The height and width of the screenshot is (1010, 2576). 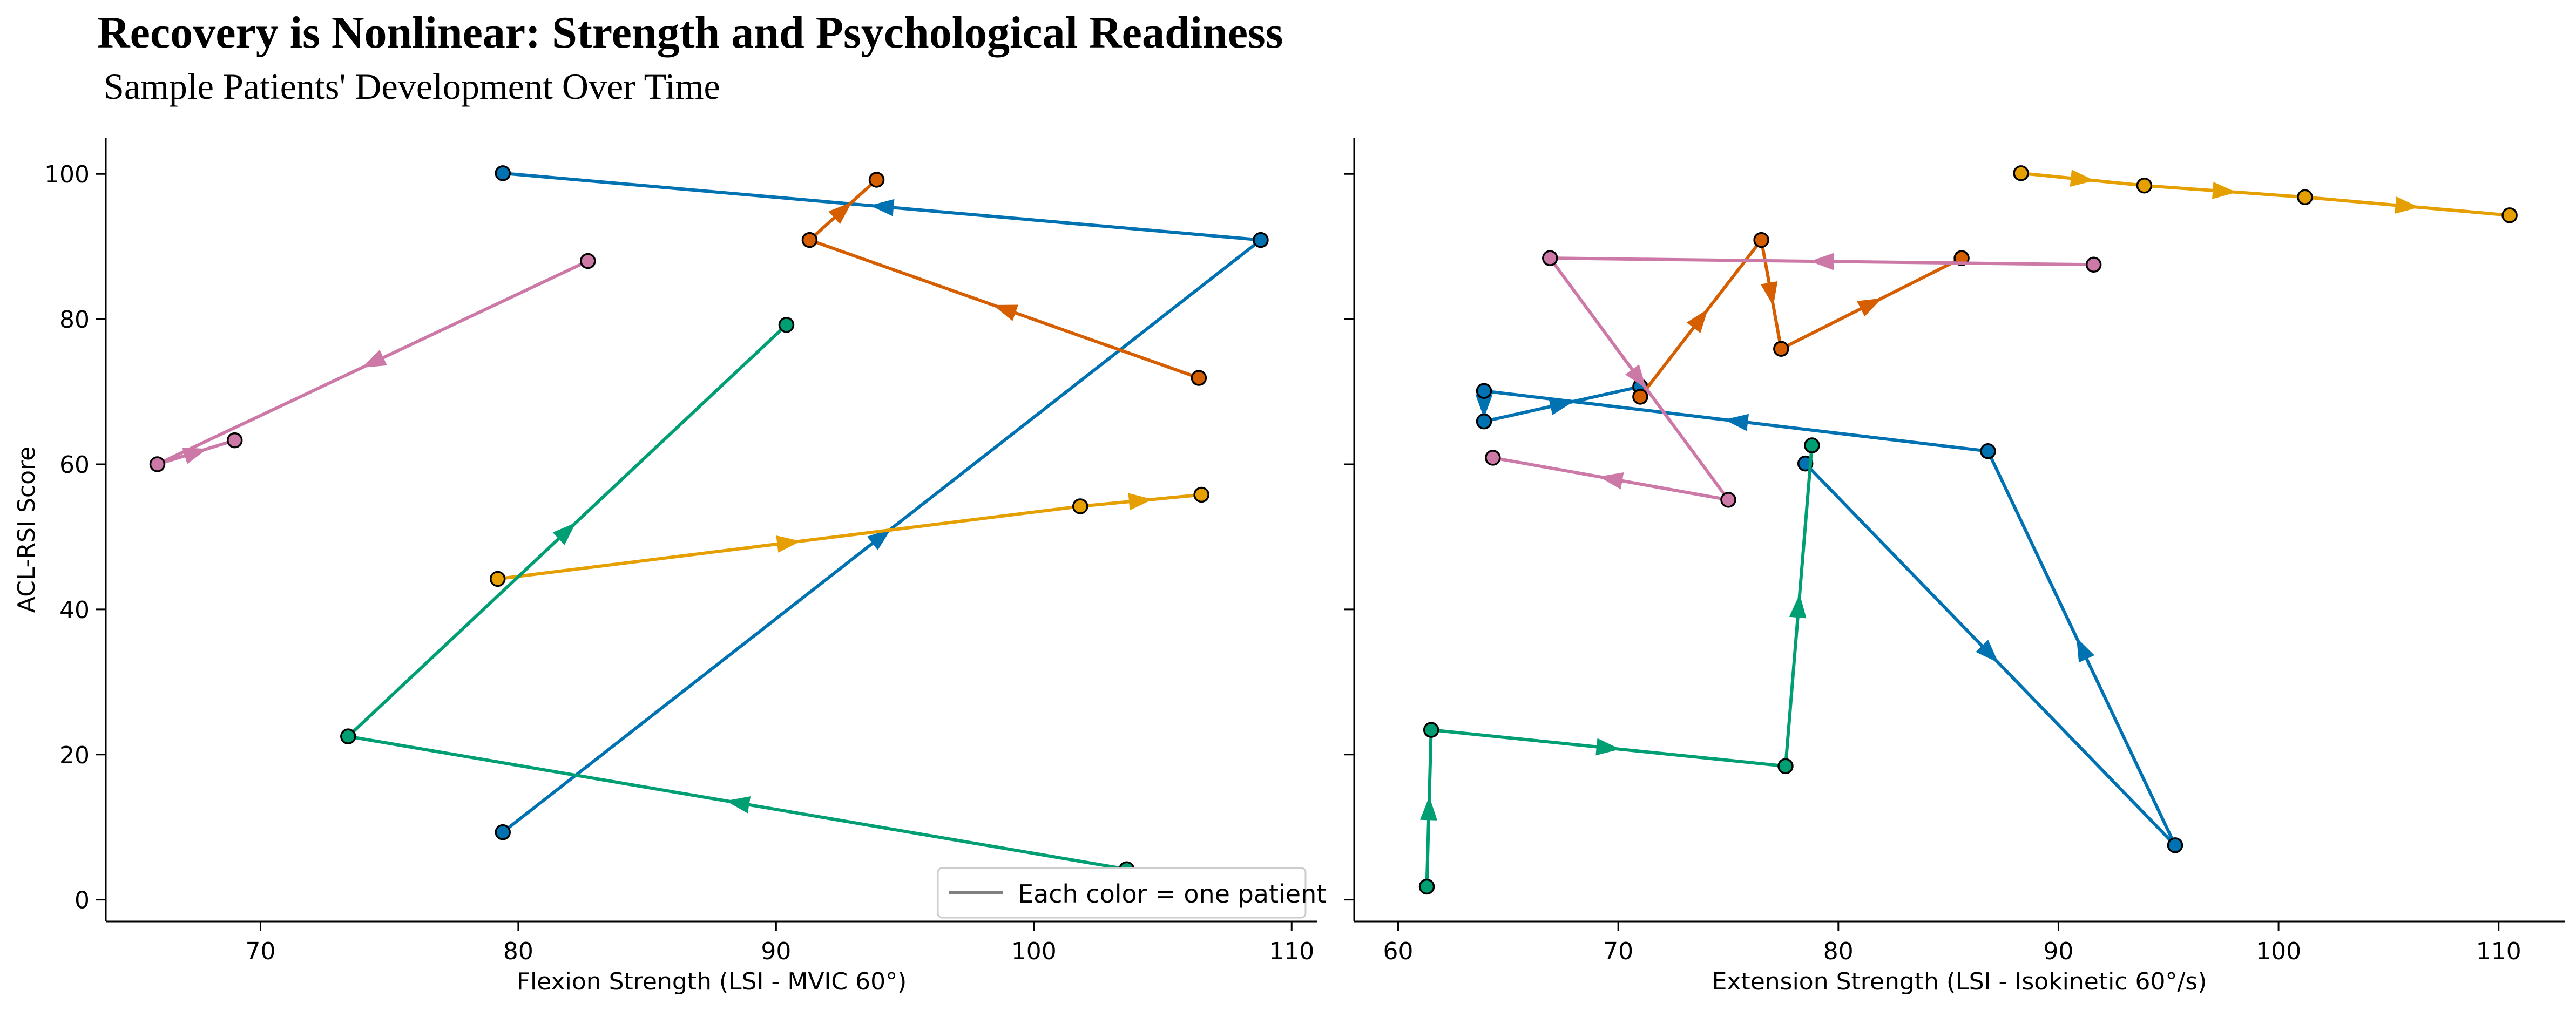 What do you see at coordinates (260, 951) in the screenshot?
I see `x-tick-label: 70` at bounding box center [260, 951].